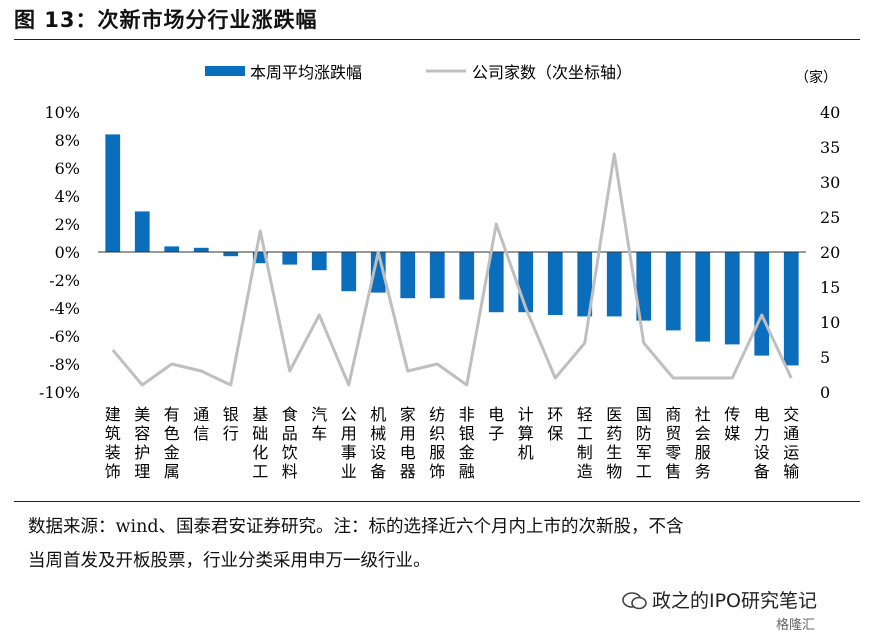 The width and height of the screenshot is (870, 638). I want to click on category-label-char: 会, so click(703, 433).